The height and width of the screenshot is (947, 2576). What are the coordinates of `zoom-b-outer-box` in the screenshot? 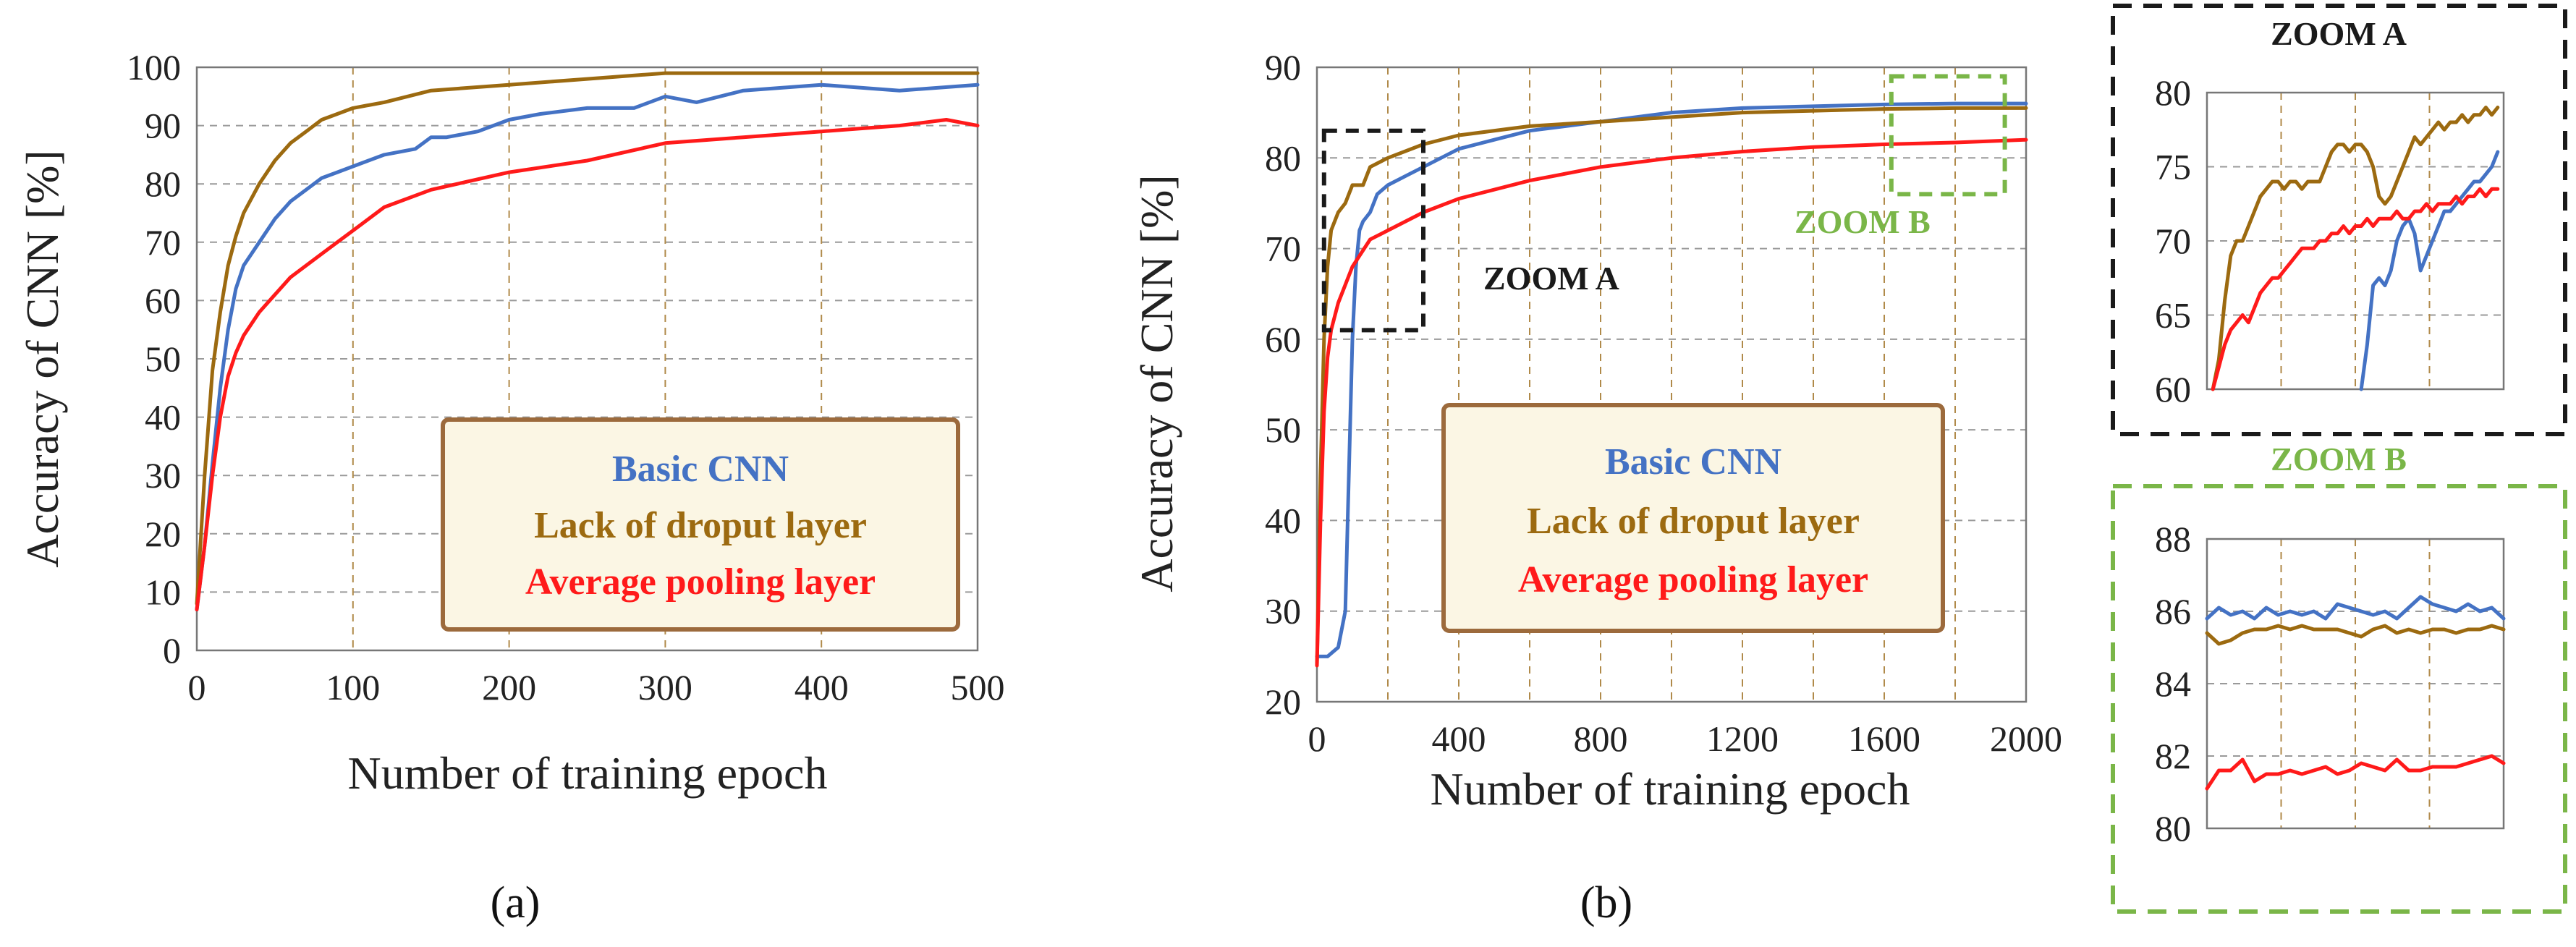 It's located at (2339, 699).